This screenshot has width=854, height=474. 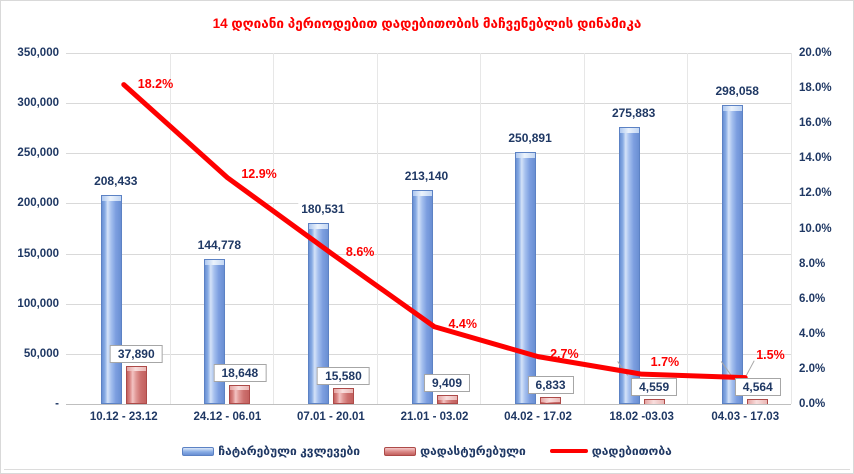 What do you see at coordinates (463, 323) in the screenshot?
I see `line-point-label: 4.4%` at bounding box center [463, 323].